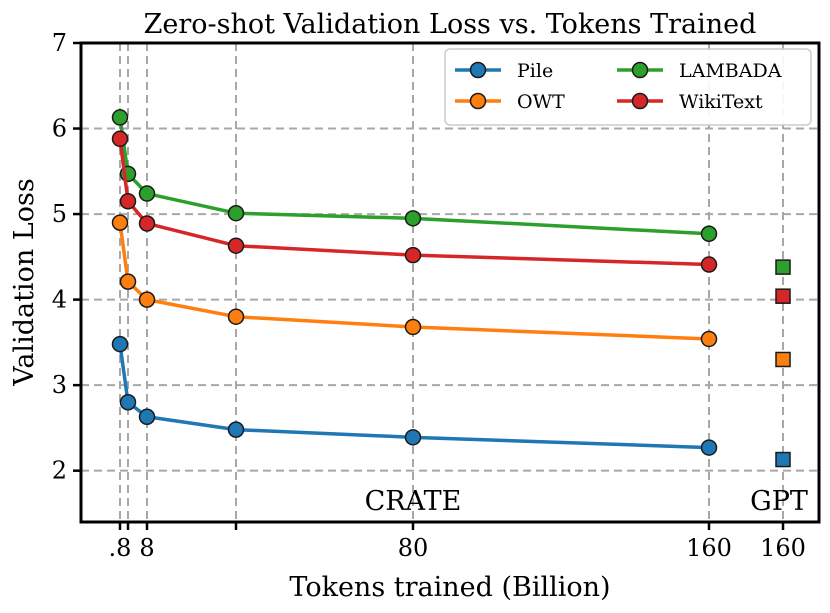 Image resolution: width=830 pixels, height=613 pixels. I want to click on gpt-marker-pile, so click(783, 459).